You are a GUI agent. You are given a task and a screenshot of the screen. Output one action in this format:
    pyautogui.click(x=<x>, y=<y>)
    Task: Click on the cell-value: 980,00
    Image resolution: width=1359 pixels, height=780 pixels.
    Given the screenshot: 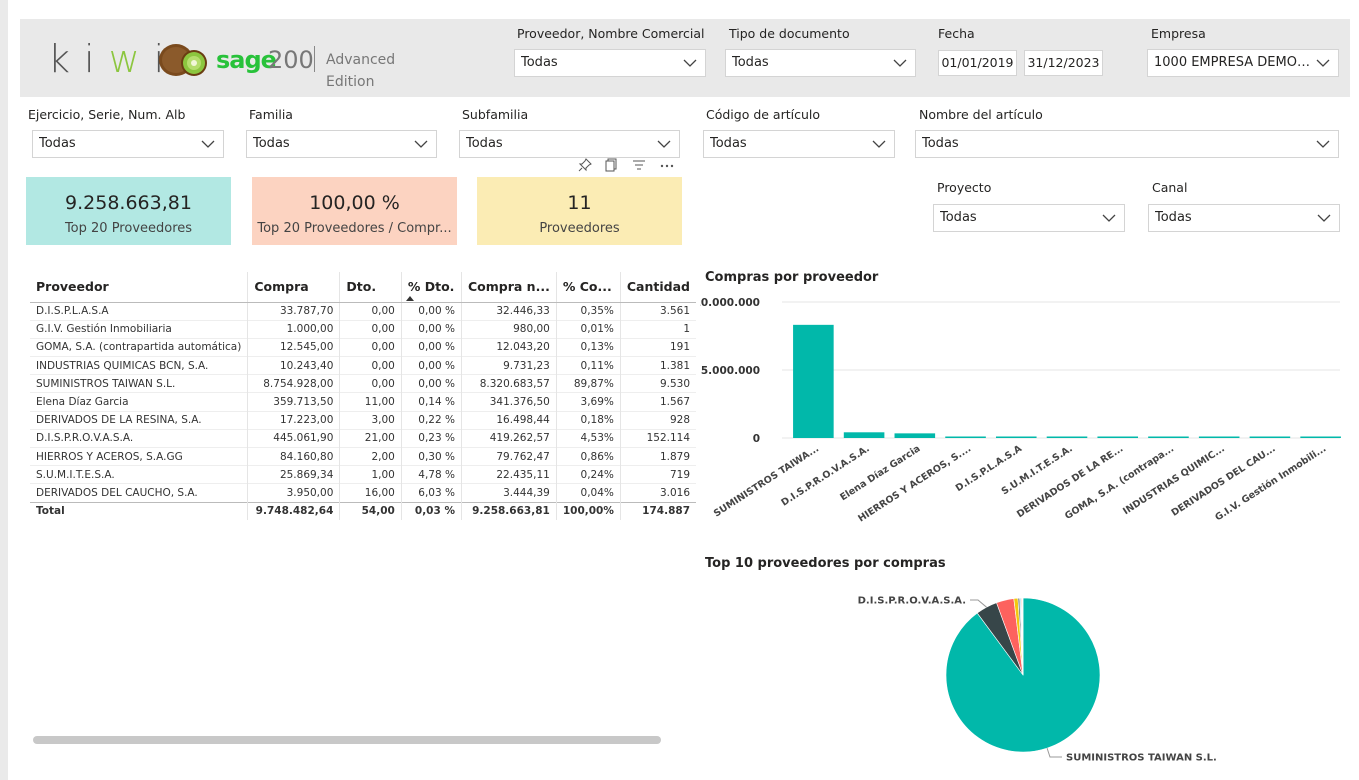 What is the action you would take?
    pyautogui.click(x=508, y=329)
    